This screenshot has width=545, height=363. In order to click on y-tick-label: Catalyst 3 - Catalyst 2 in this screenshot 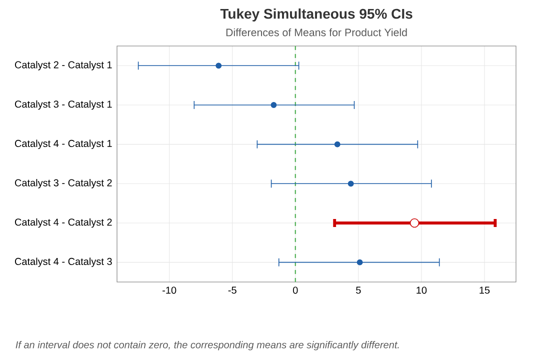, I will do `click(63, 183)`.